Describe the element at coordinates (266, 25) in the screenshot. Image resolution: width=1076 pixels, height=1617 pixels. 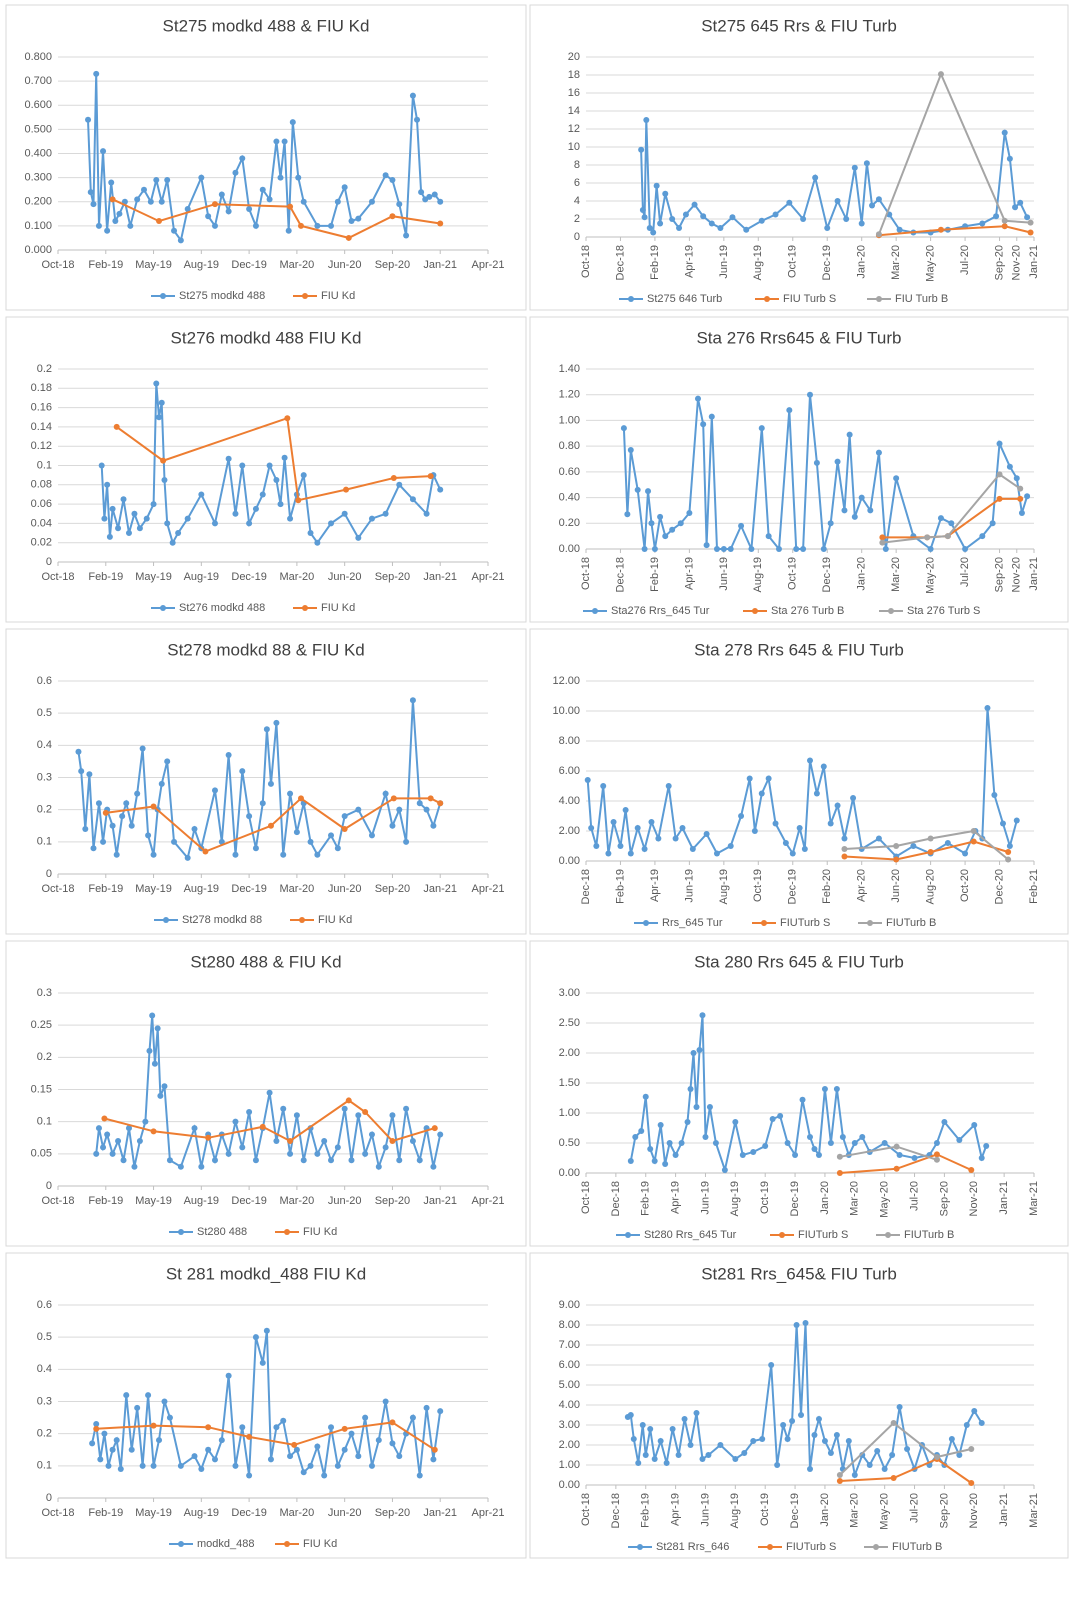
I see `chart-title: St275 modkd 488 & FIU Kd` at that location.